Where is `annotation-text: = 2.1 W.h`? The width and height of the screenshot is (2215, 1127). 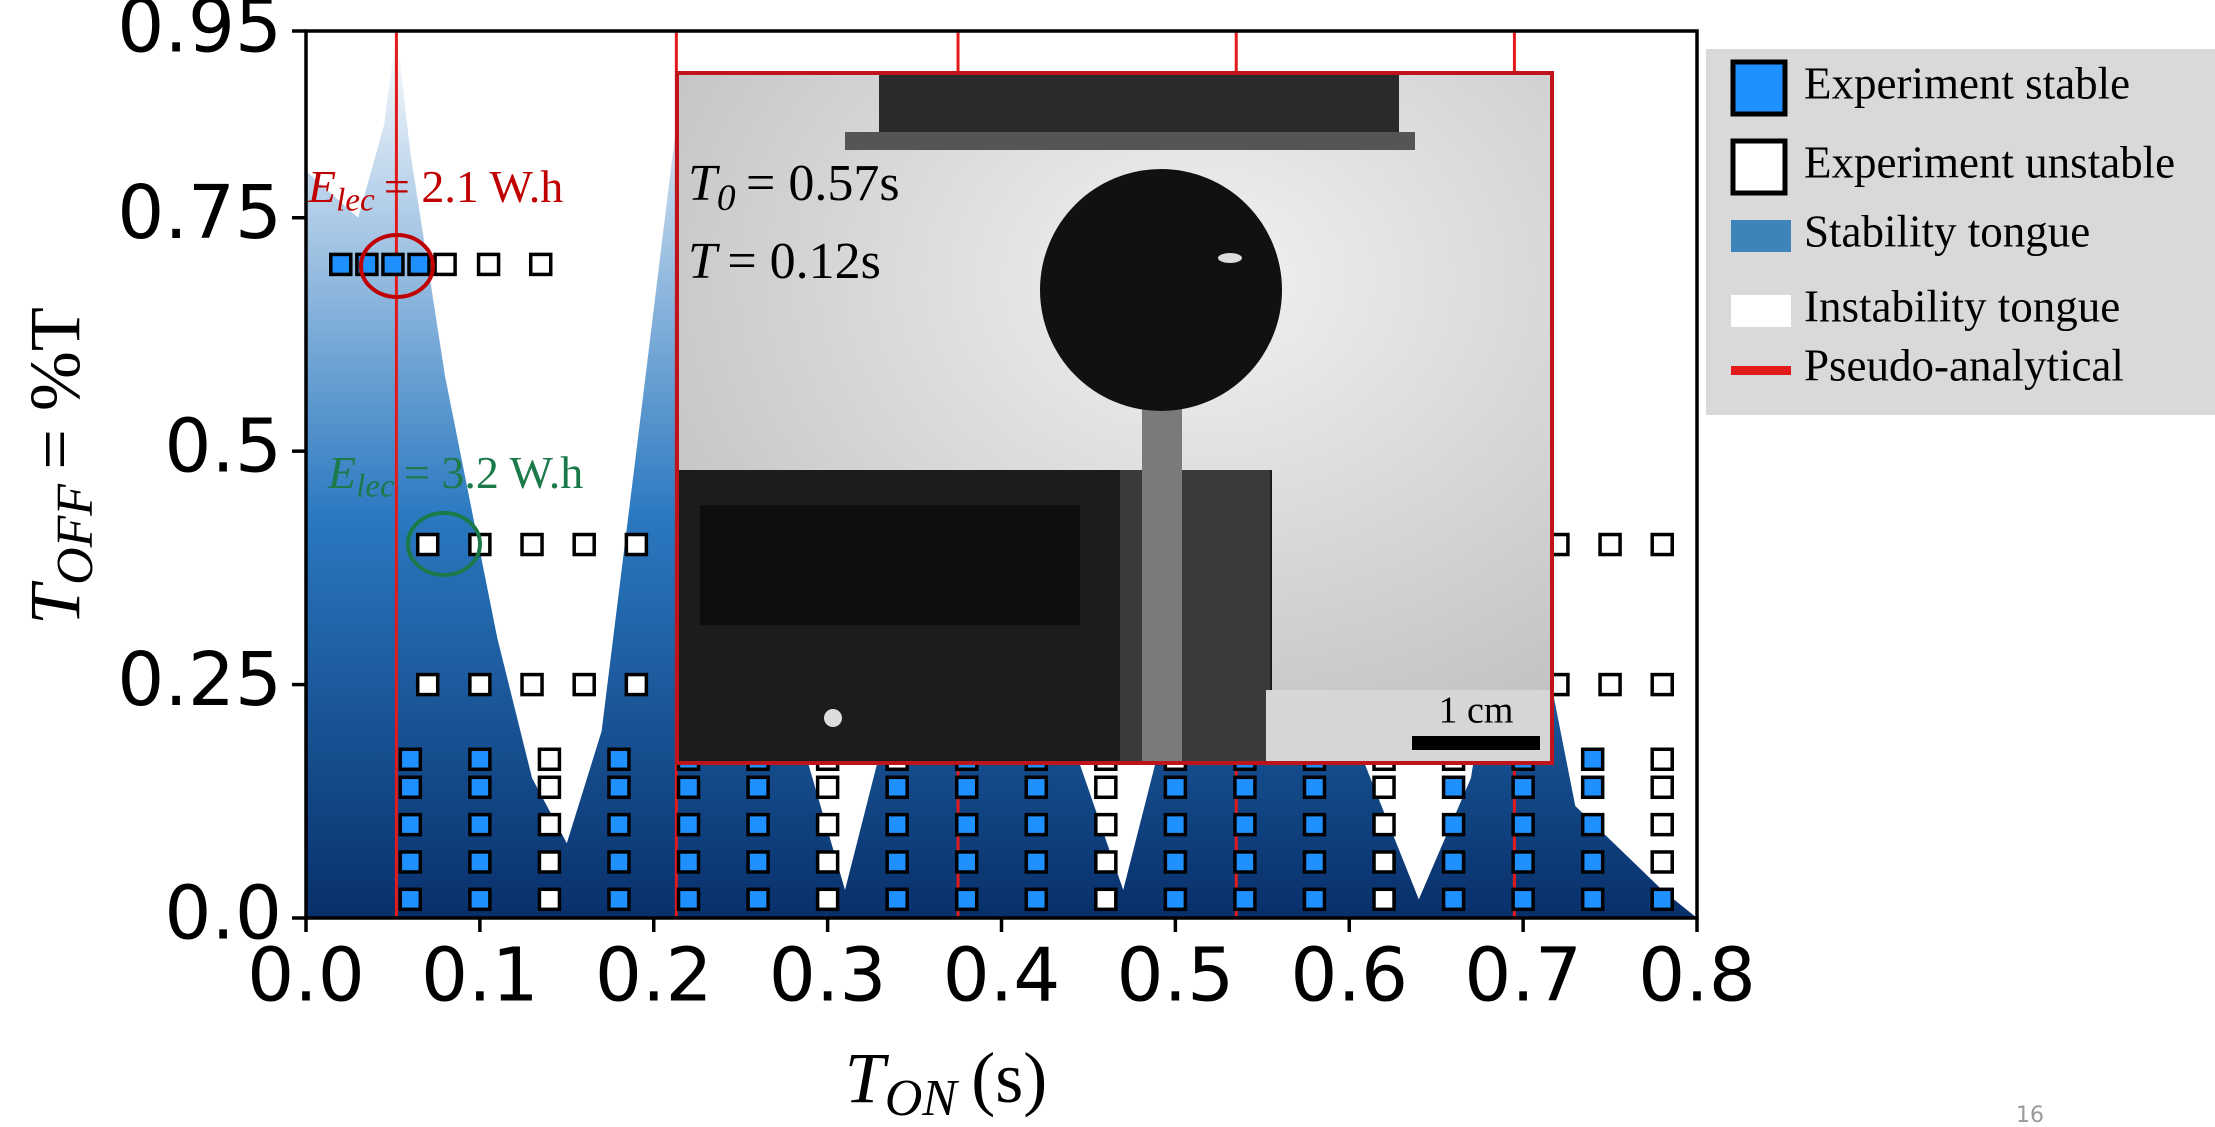 annotation-text: = 2.1 W.h is located at coordinates (473, 186).